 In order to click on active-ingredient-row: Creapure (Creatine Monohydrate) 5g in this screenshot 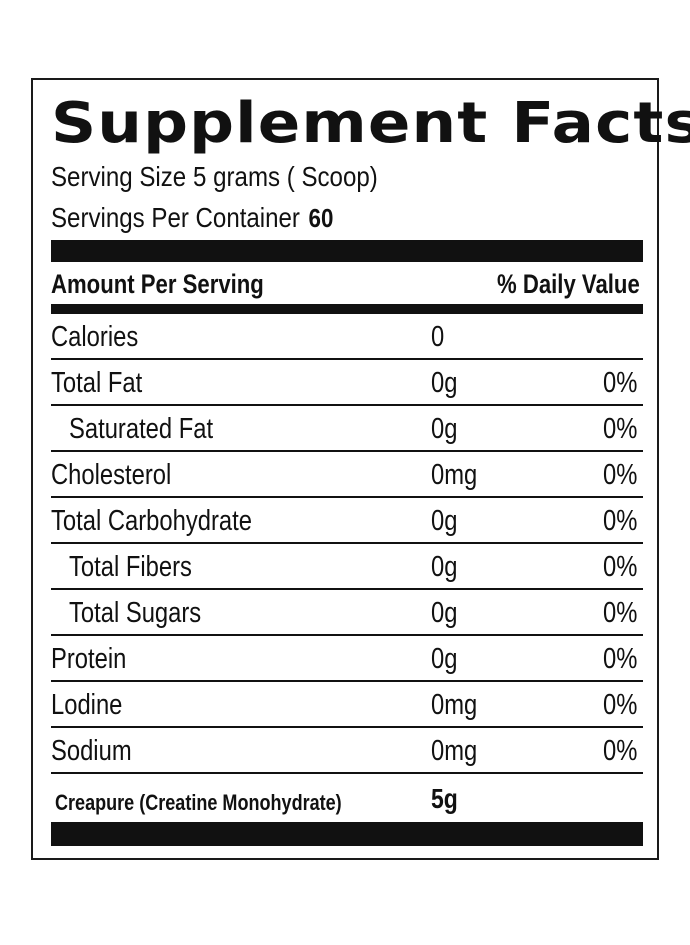, I will do `click(347, 799)`.